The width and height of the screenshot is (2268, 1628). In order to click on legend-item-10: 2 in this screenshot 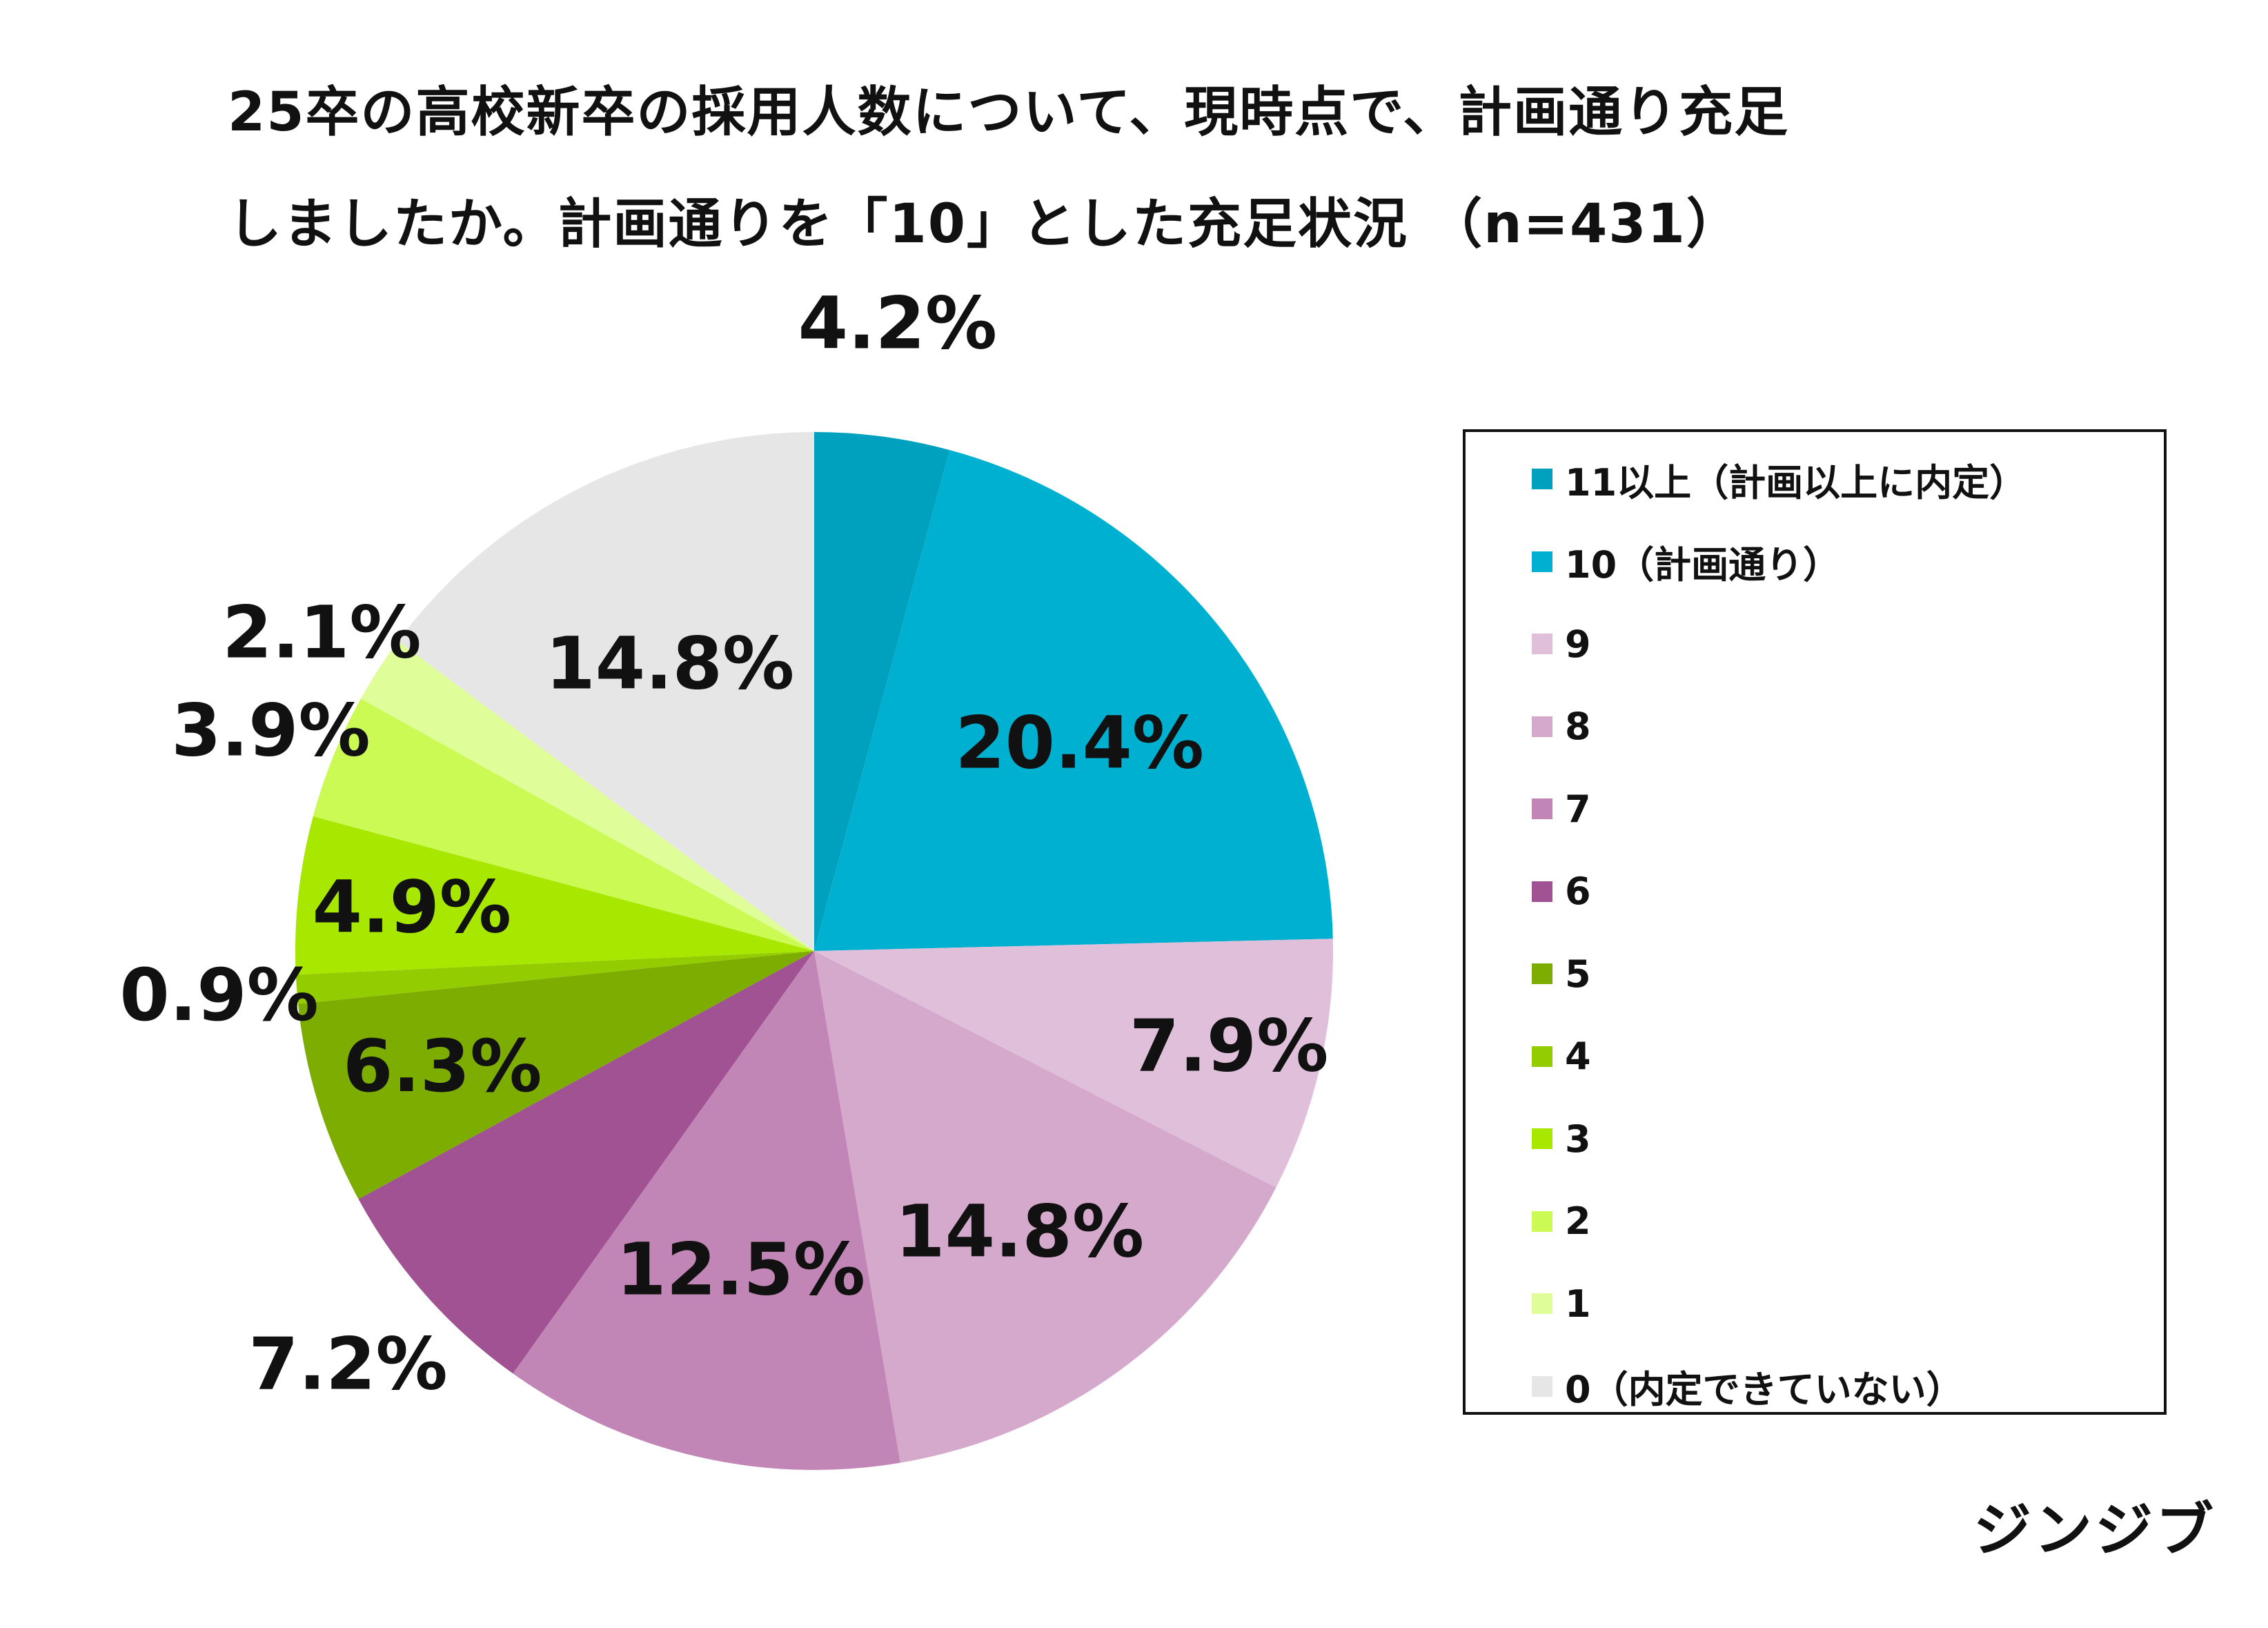, I will do `click(1561, 1221)`.